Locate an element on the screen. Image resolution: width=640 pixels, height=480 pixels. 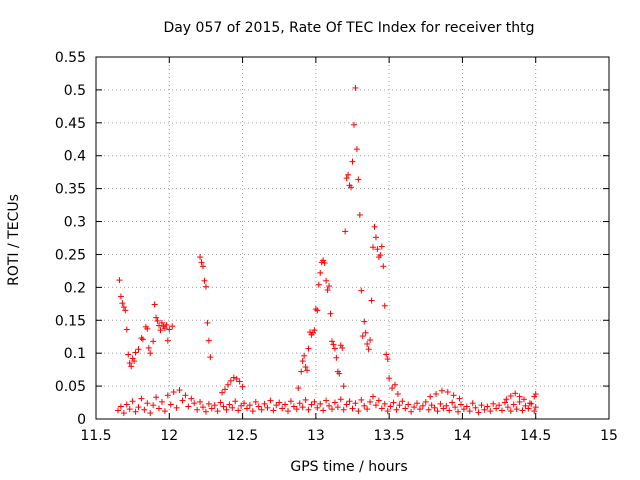
y-tick-label: 0.05 is located at coordinates (70, 387).